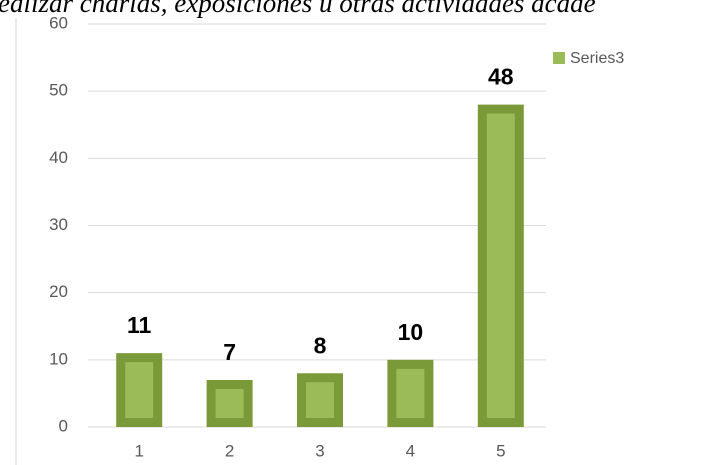 The width and height of the screenshot is (722, 465). I want to click on data-label: 48, so click(501, 77).